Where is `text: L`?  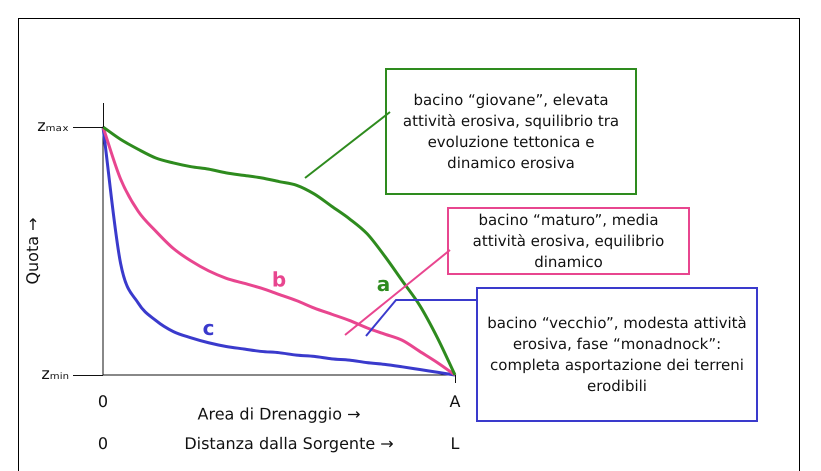
text: L is located at coordinates (455, 444).